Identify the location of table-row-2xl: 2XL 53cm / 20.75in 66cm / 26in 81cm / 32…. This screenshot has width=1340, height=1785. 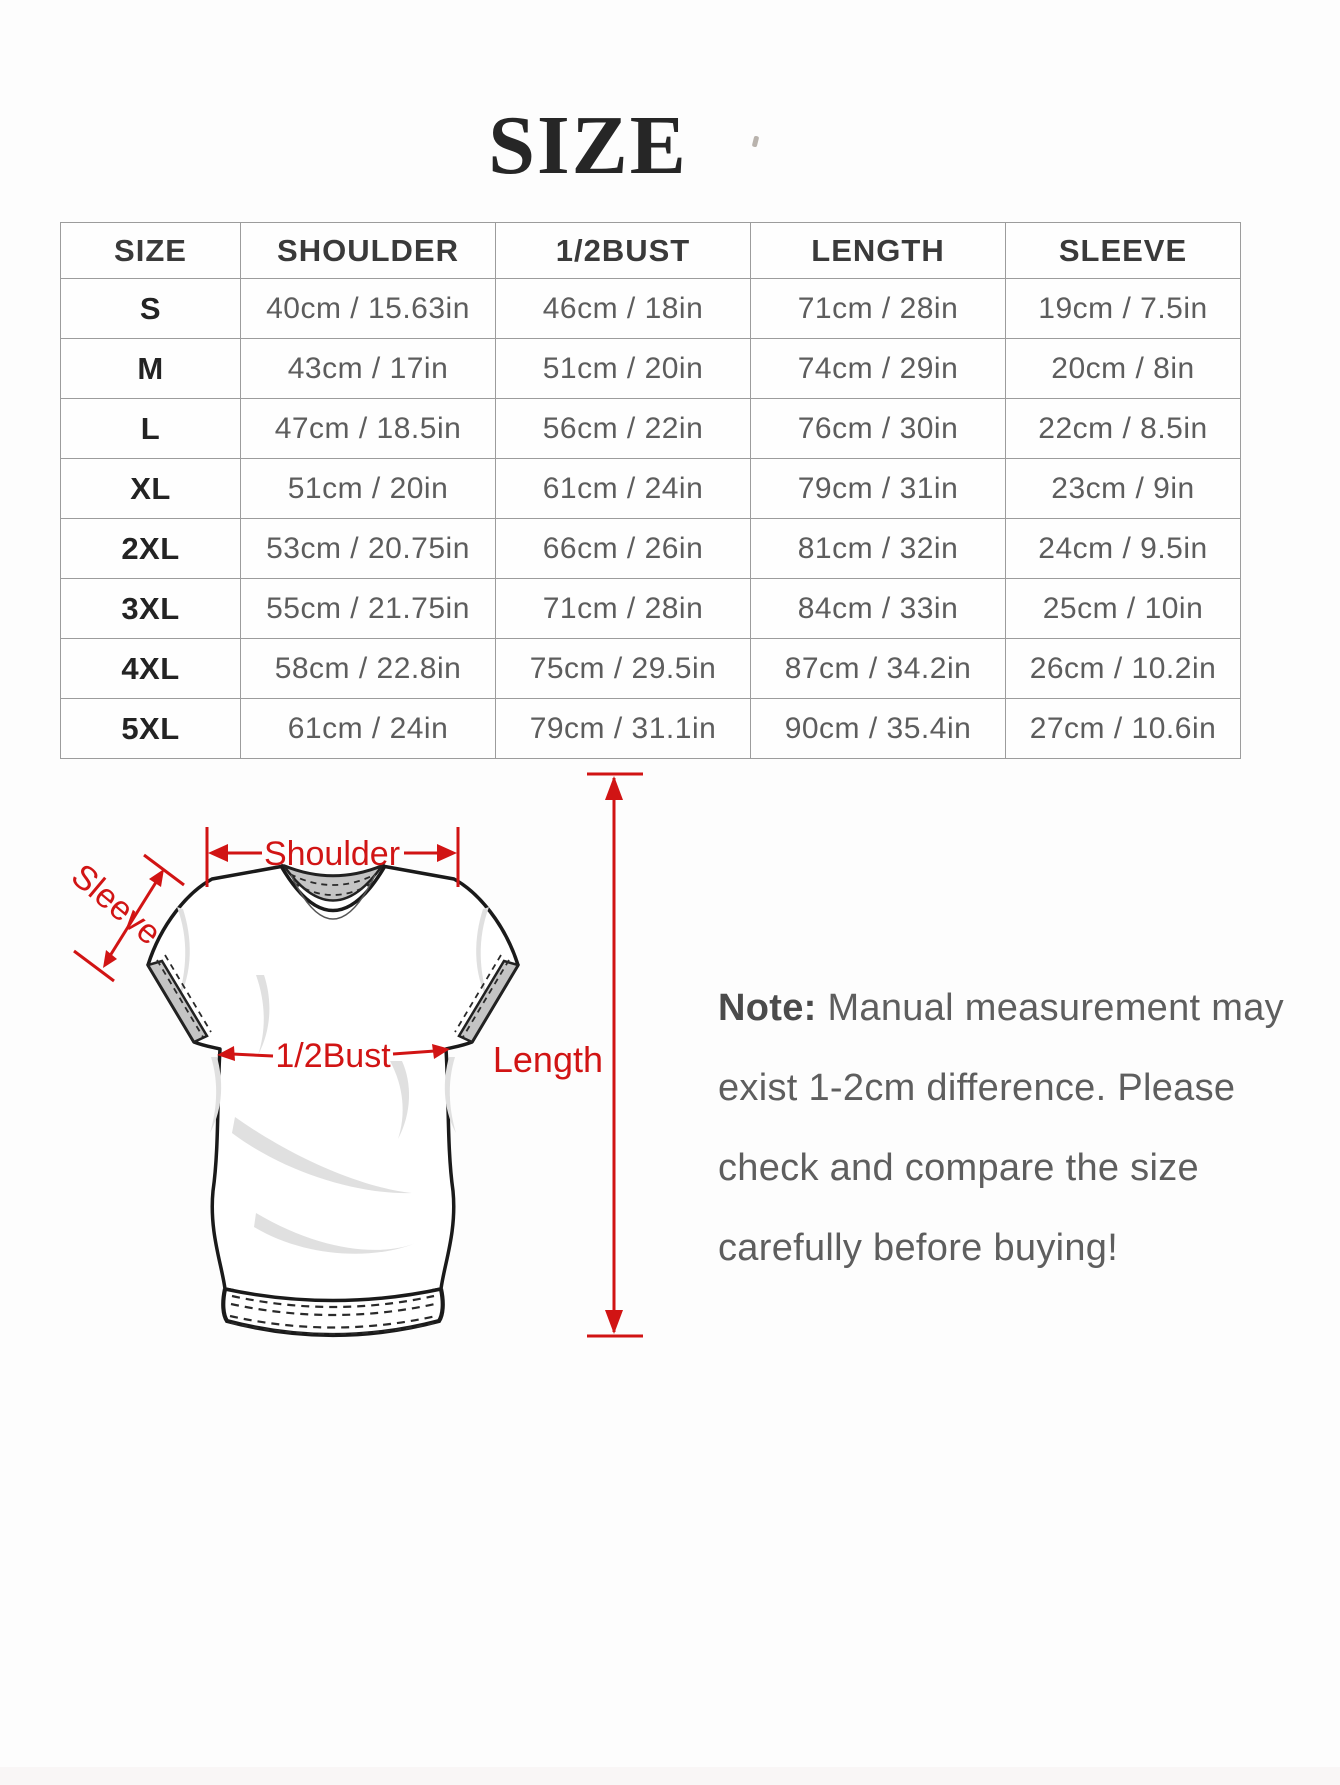
(650, 548).